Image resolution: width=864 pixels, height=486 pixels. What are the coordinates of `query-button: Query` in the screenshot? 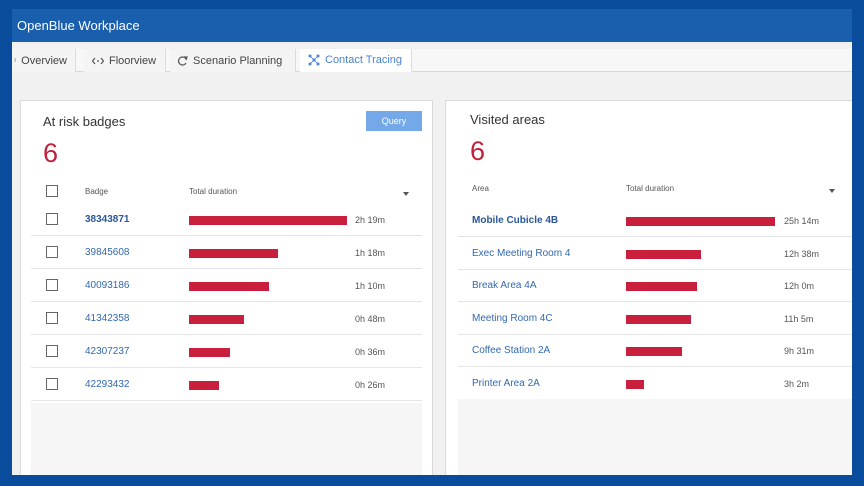 It's located at (394, 121).